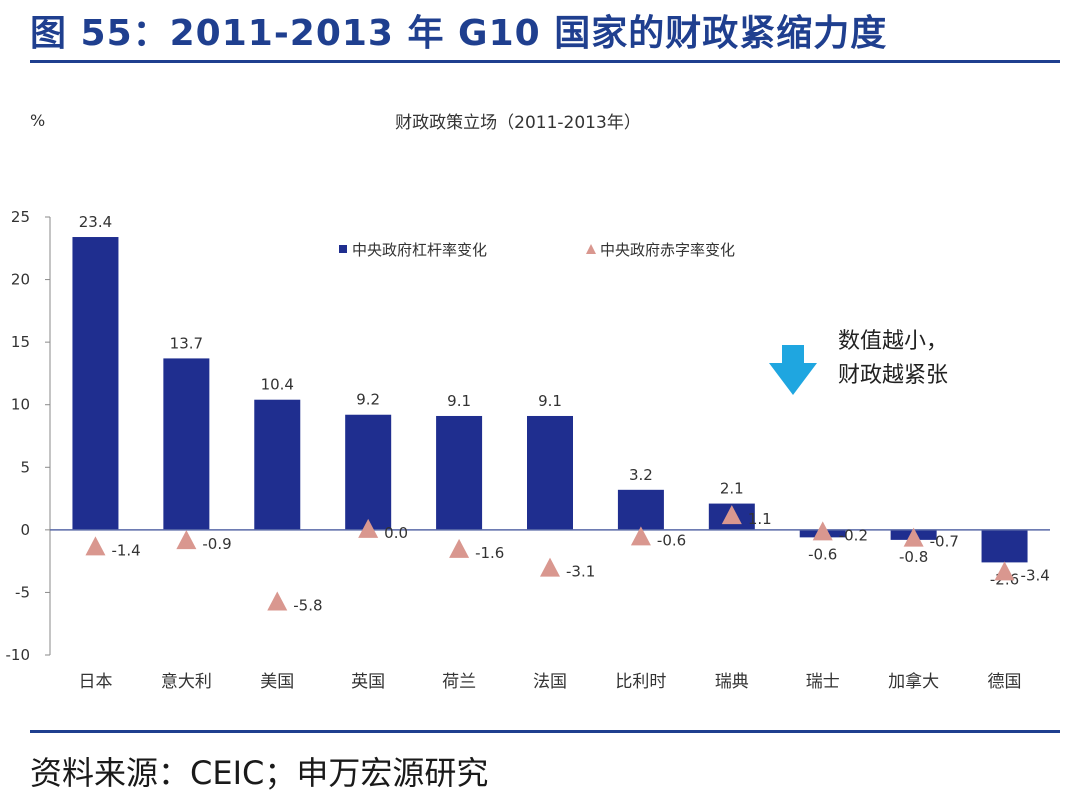 This screenshot has width=1080, height=804. What do you see at coordinates (216, 544) in the screenshot?
I see `triangle-data-label: -0.9` at bounding box center [216, 544].